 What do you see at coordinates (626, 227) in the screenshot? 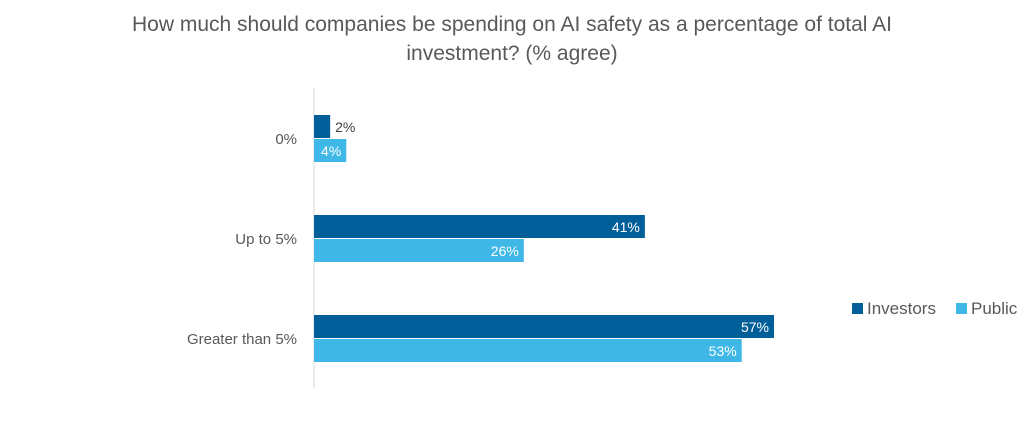
I see `data-label: 41%` at bounding box center [626, 227].